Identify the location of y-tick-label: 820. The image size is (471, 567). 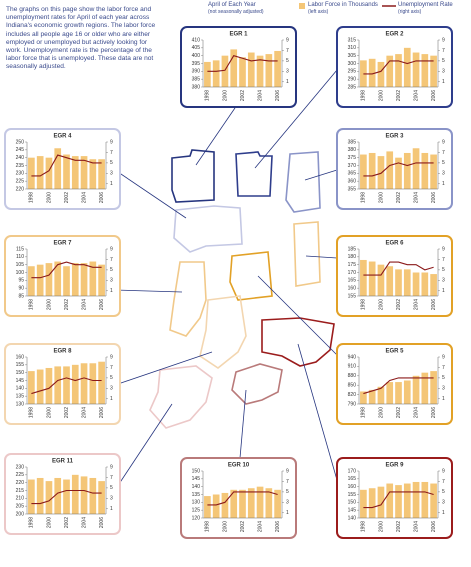
(352, 395).